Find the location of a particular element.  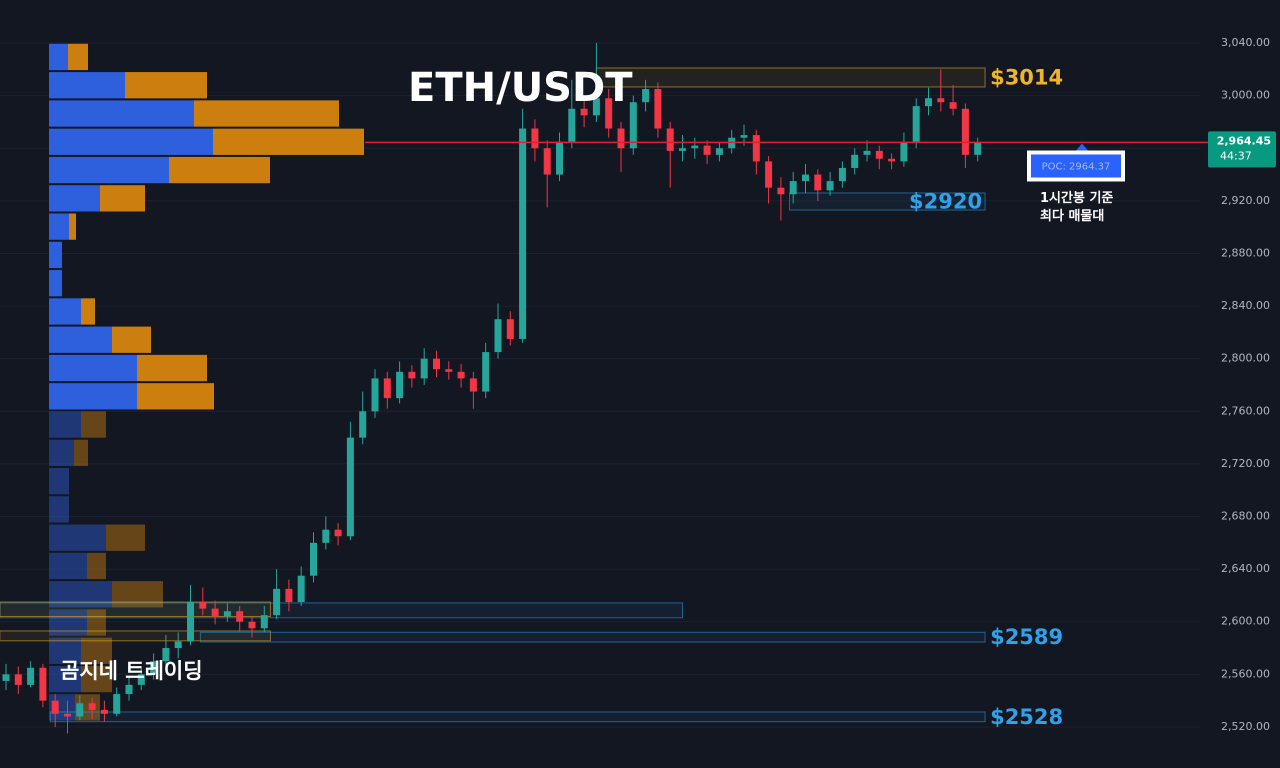

zone-label: $2920 is located at coordinates (945, 202).